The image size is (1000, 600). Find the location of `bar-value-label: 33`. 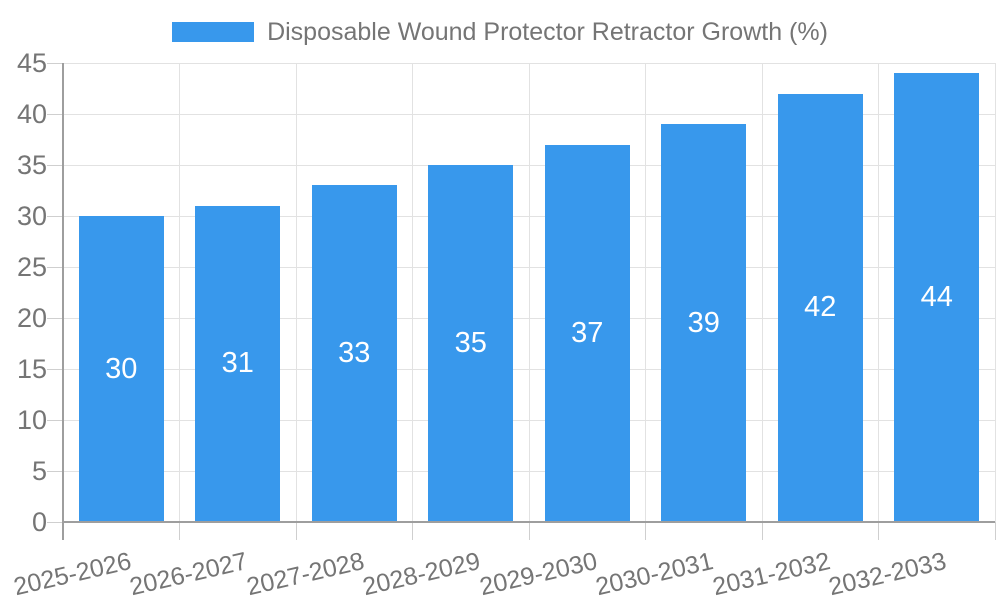

bar-value-label: 33 is located at coordinates (354, 353).